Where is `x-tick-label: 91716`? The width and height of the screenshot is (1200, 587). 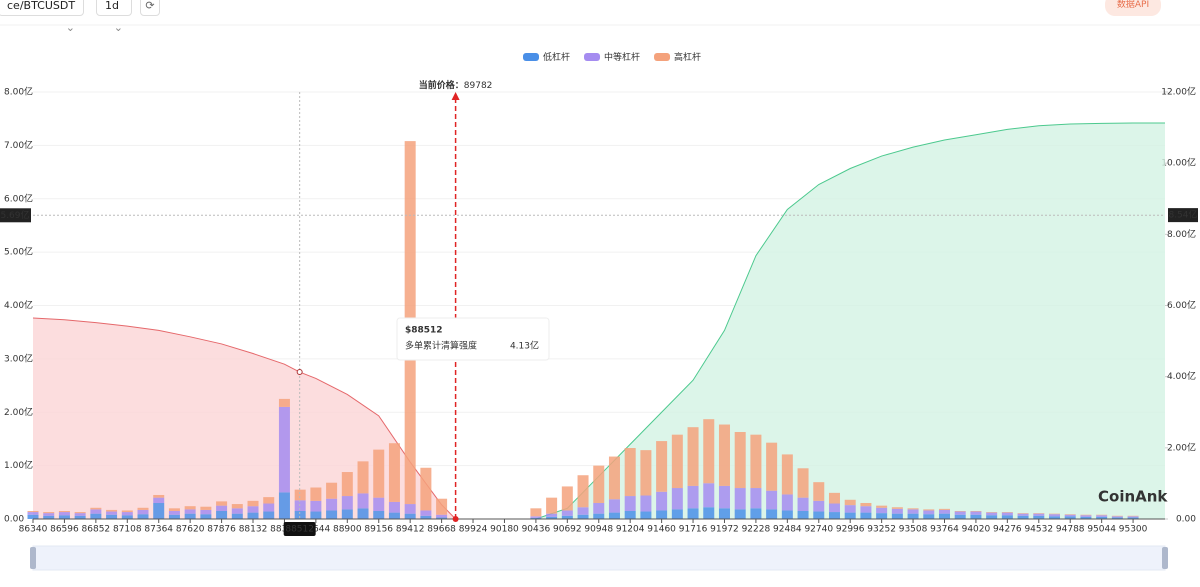
x-tick-label: 91716 is located at coordinates (693, 530).